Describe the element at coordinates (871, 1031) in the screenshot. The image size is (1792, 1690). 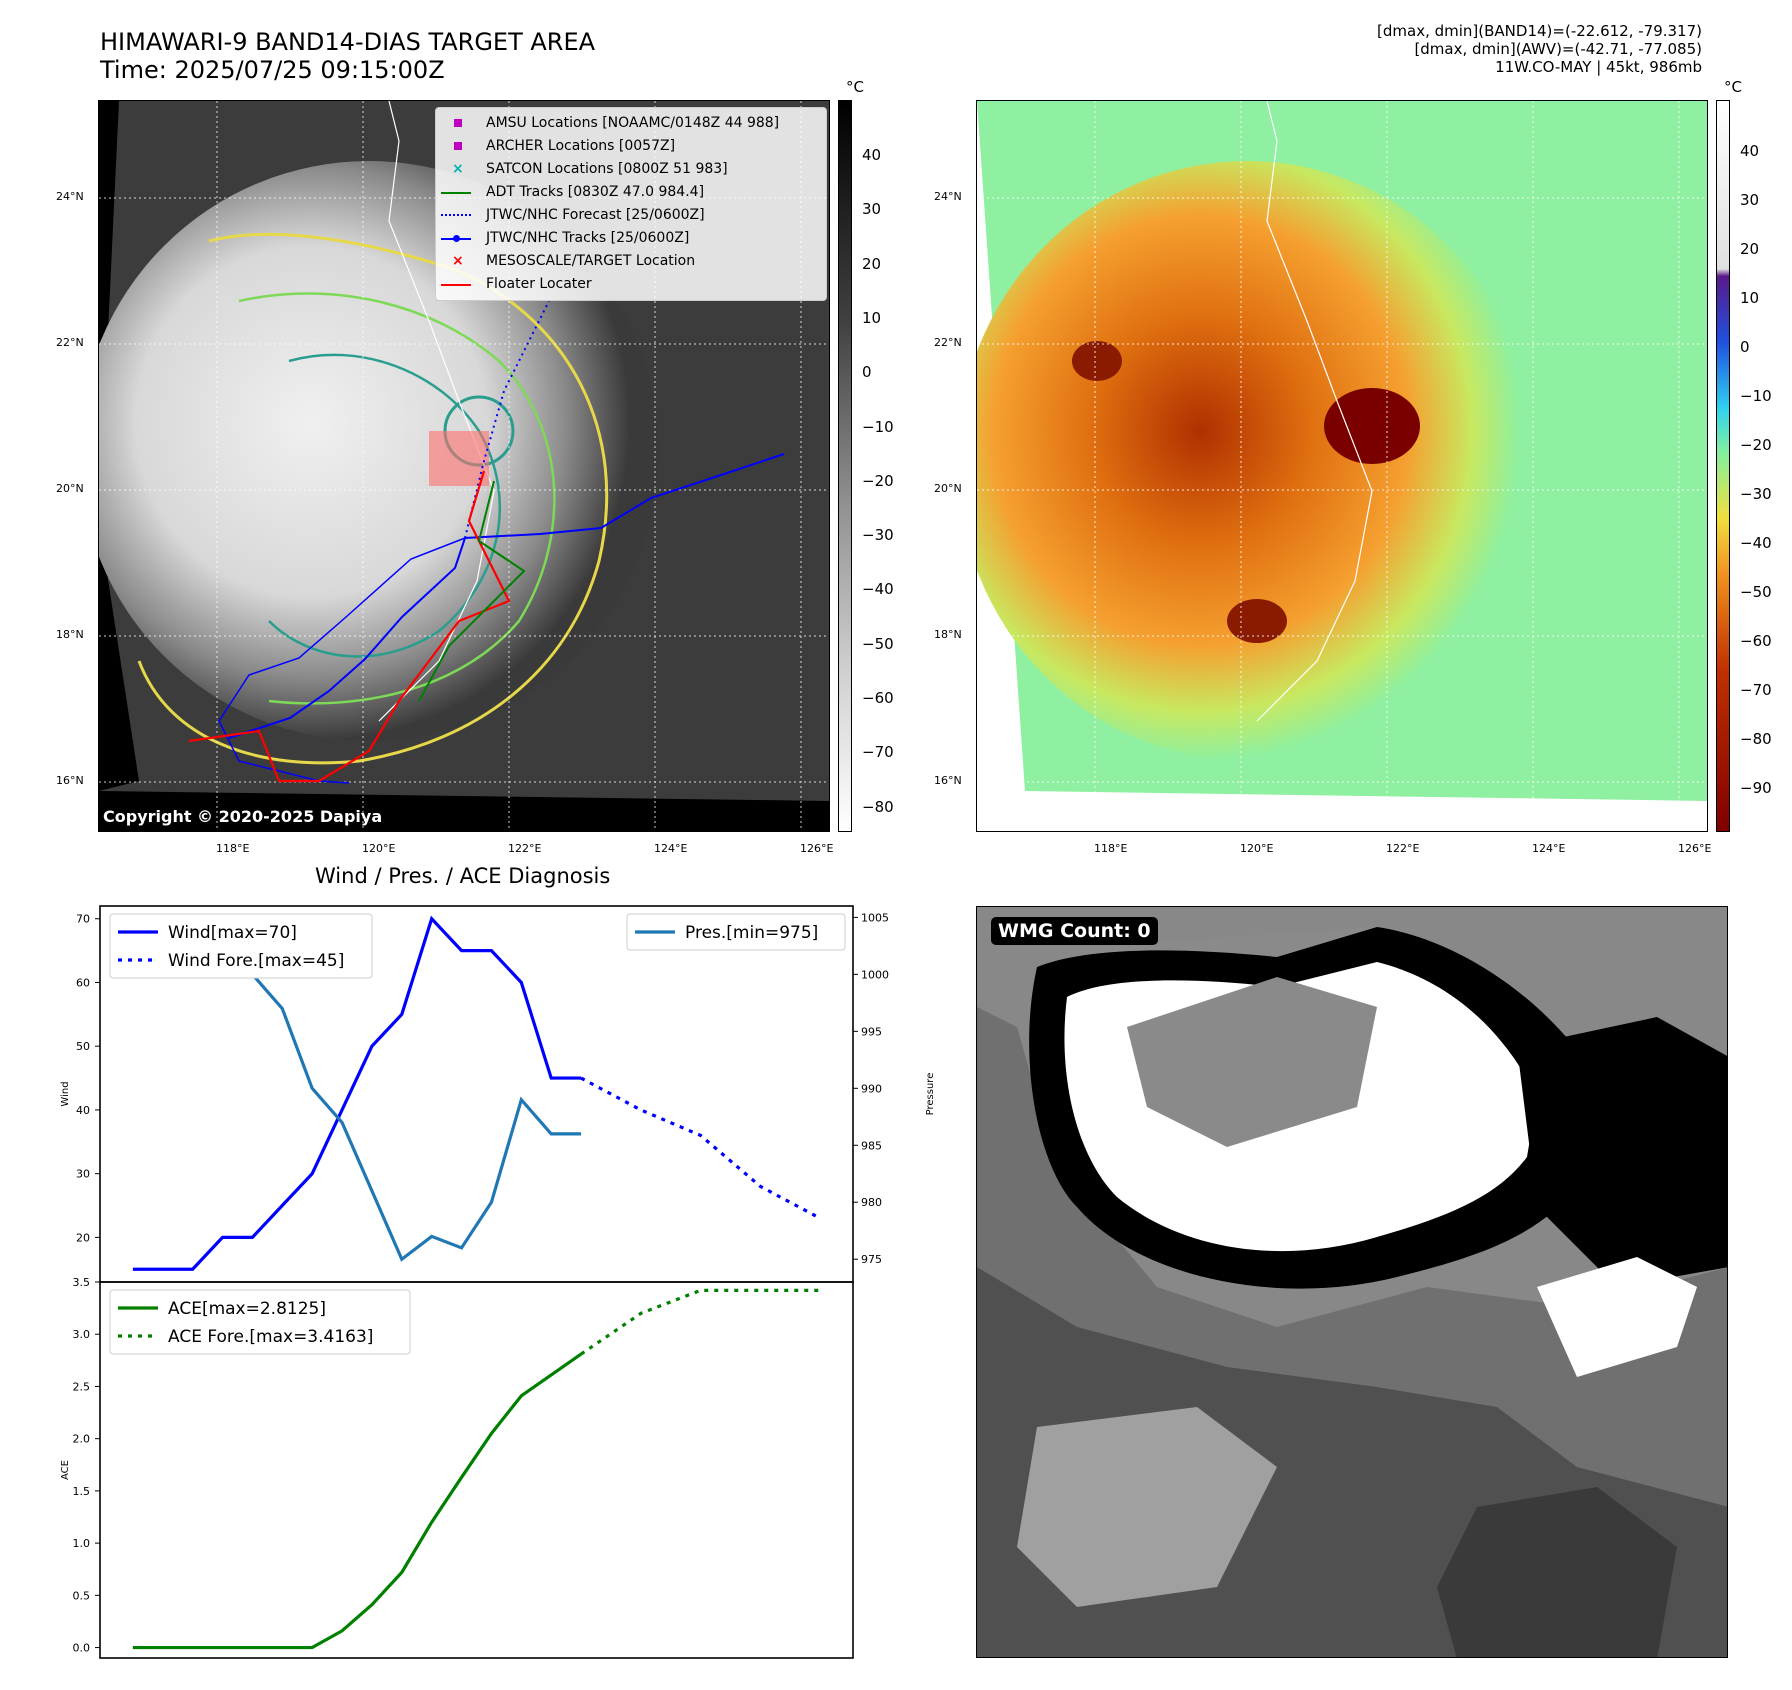
I see `pressure-tick-label: 995` at that location.